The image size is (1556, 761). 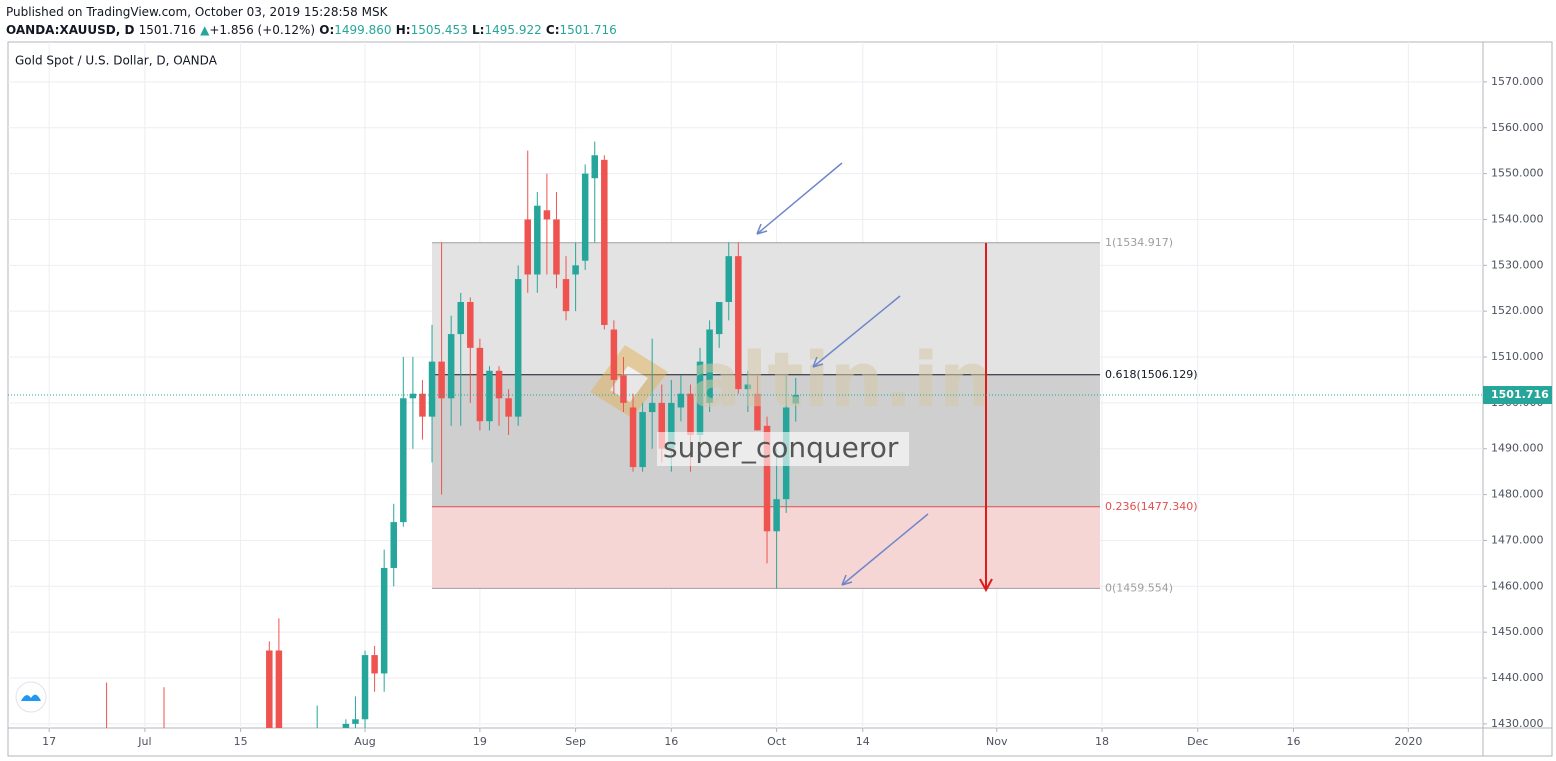 What do you see at coordinates (986, 418) in the screenshot?
I see `red-arrow` at bounding box center [986, 418].